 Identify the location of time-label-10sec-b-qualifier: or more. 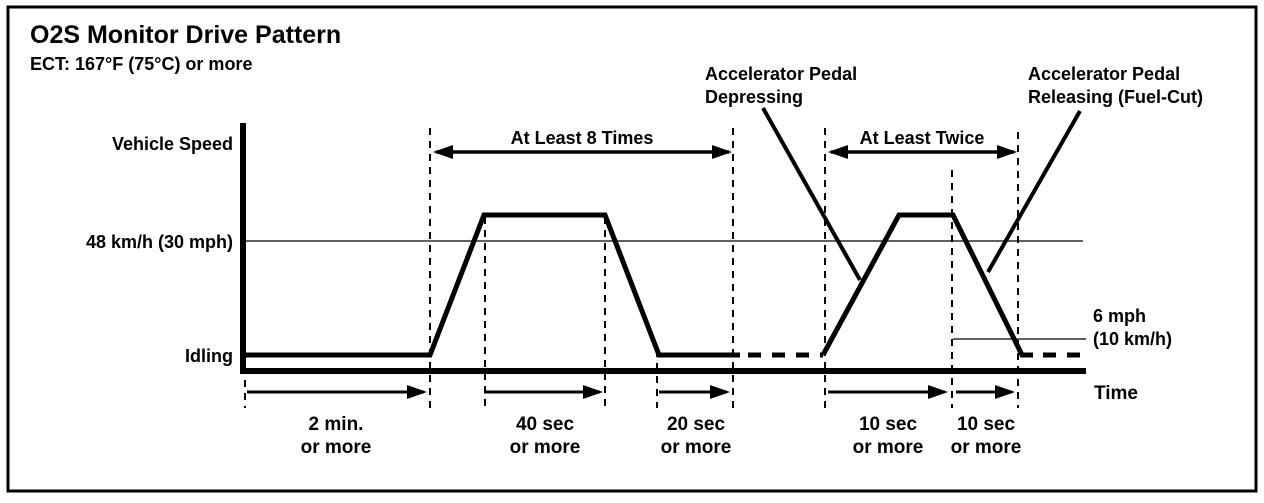
(986, 447).